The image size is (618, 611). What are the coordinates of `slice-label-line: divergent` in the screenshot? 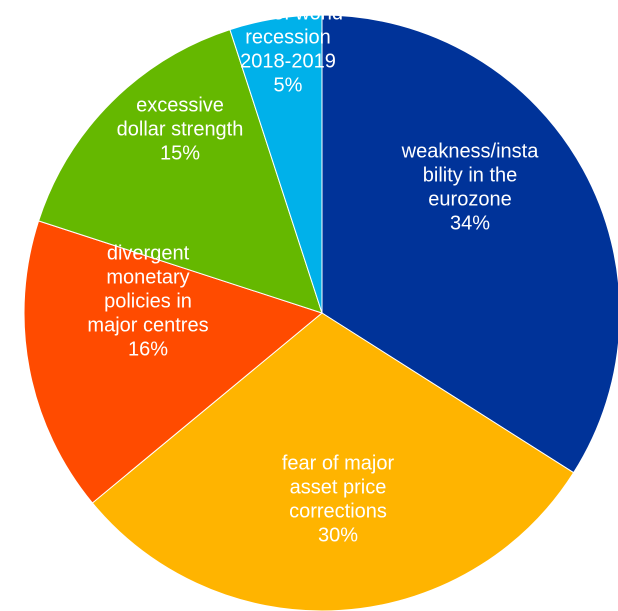 It's located at (148, 253).